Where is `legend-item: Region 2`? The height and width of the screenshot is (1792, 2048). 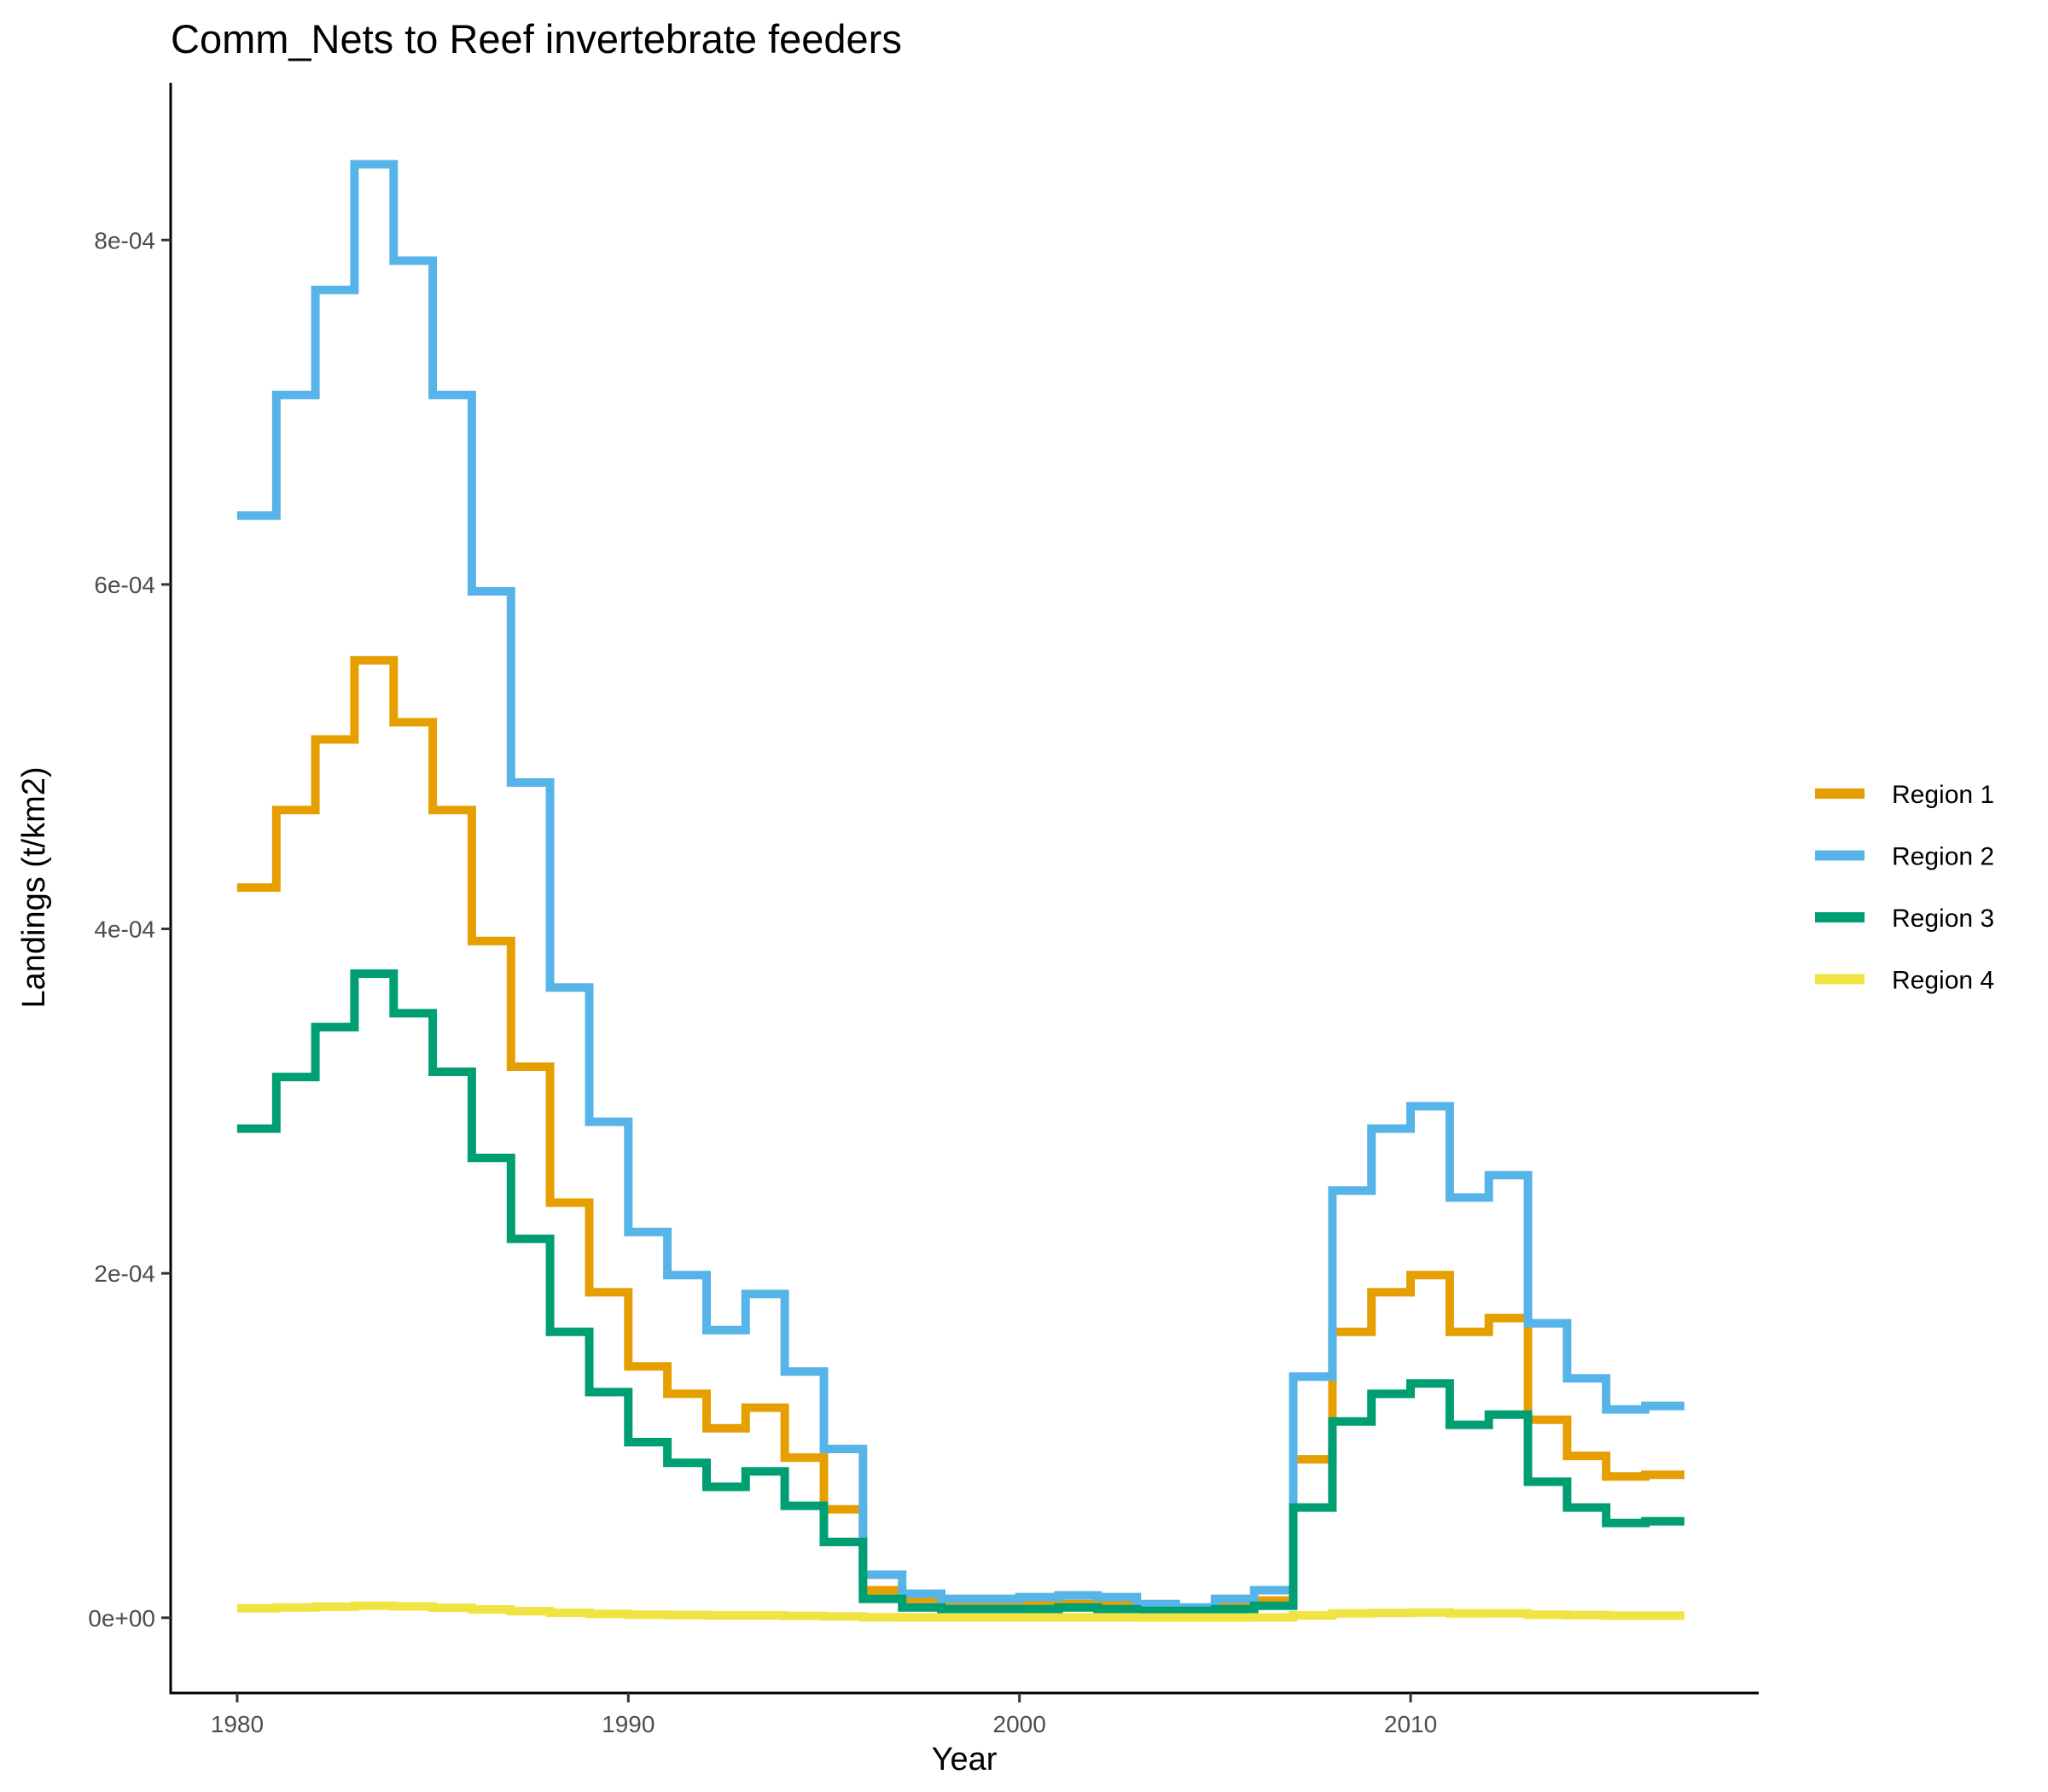 legend-item: Region 2 is located at coordinates (1905, 857).